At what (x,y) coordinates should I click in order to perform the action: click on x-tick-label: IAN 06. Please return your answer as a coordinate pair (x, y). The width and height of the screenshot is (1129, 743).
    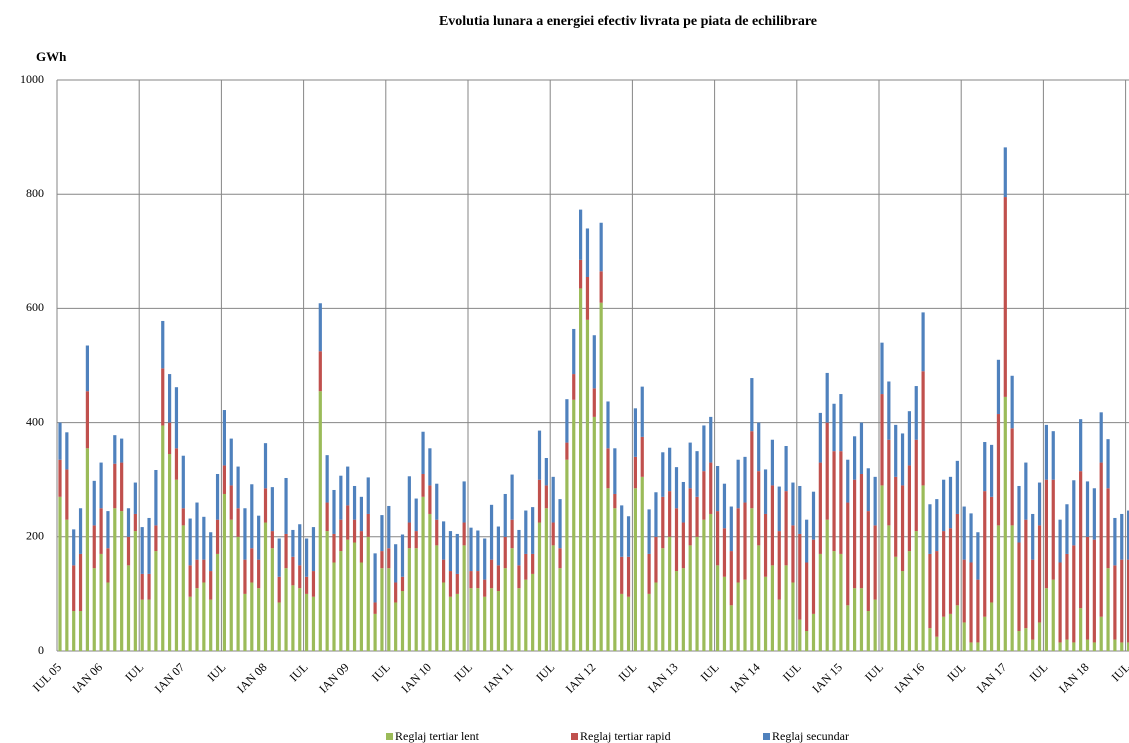
    Looking at the image, I should click on (88, 678).